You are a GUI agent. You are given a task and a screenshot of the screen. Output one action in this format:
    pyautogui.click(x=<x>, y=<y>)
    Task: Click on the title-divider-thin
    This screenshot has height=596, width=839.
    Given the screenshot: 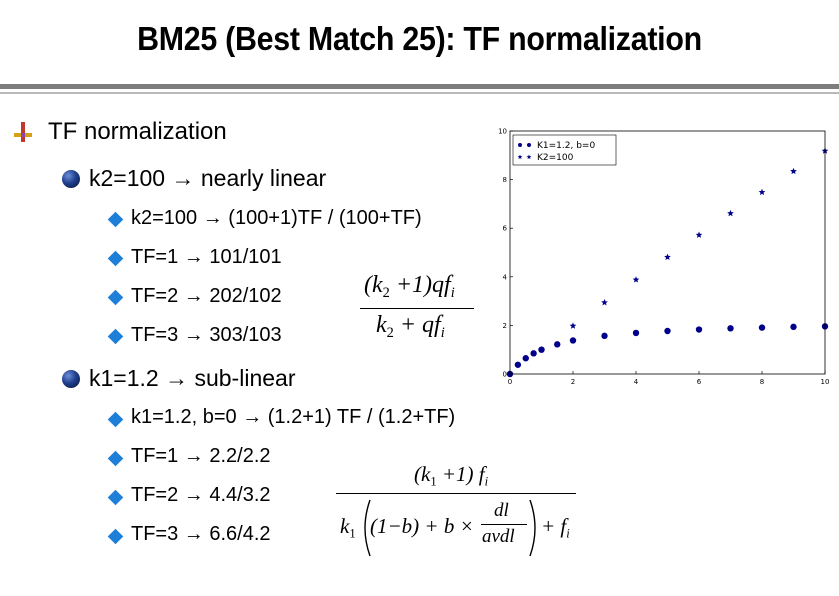 What is the action you would take?
    pyautogui.click(x=419, y=93)
    